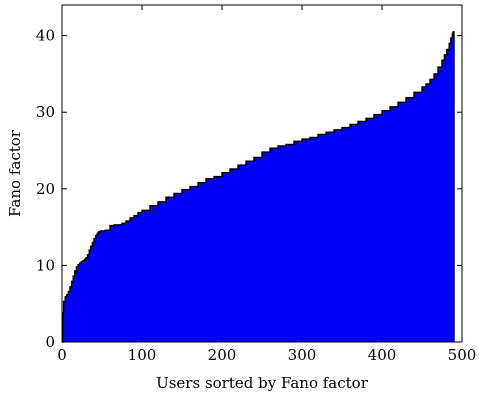  What do you see at coordinates (222, 355) in the screenshot?
I see `x-tick-label: 200` at bounding box center [222, 355].